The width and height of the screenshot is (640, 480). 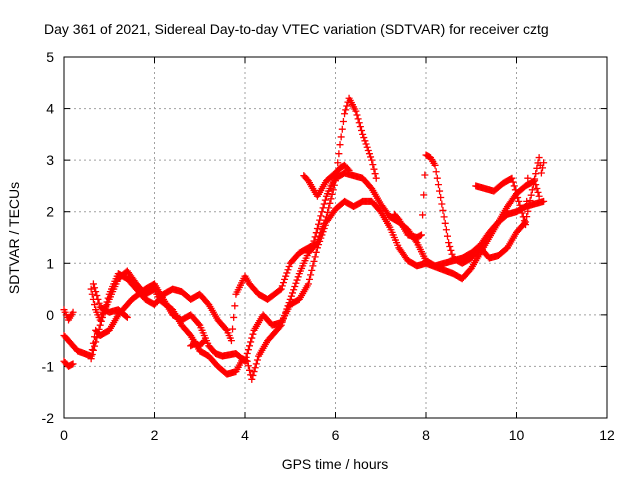 I want to click on y-tick-label: -2, so click(x=48, y=418).